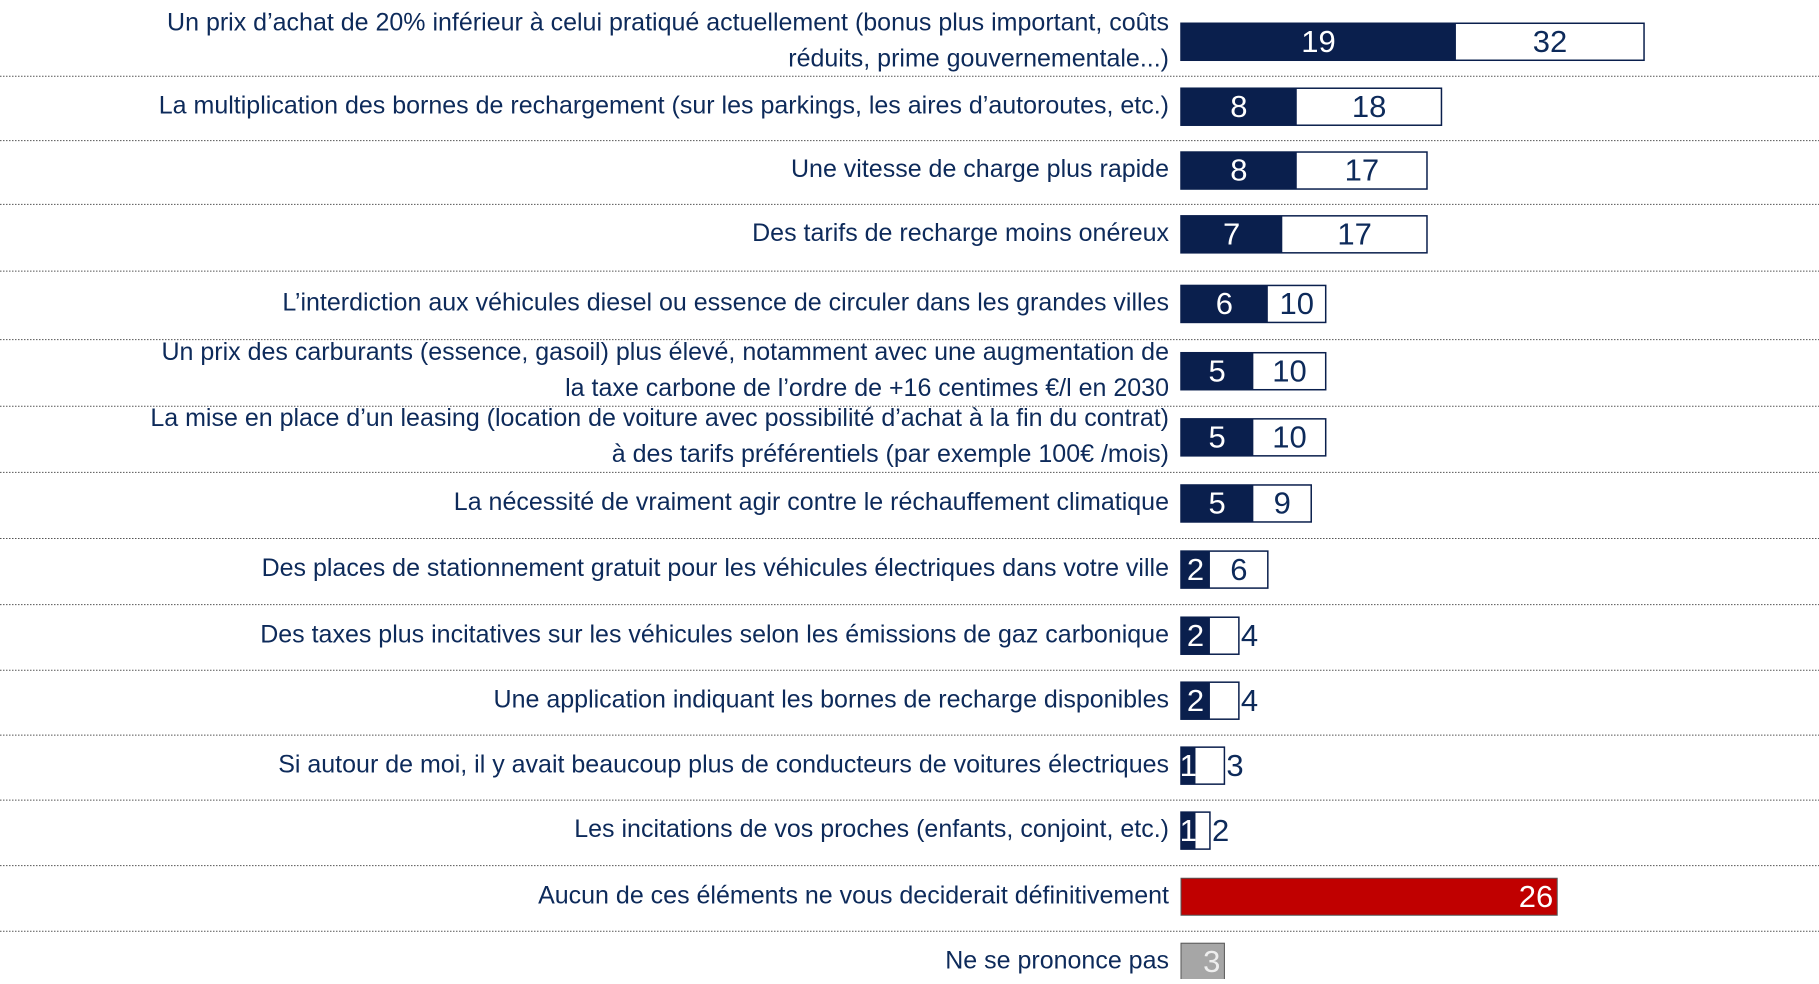  I want to click on value-label: 19, so click(1318, 41).